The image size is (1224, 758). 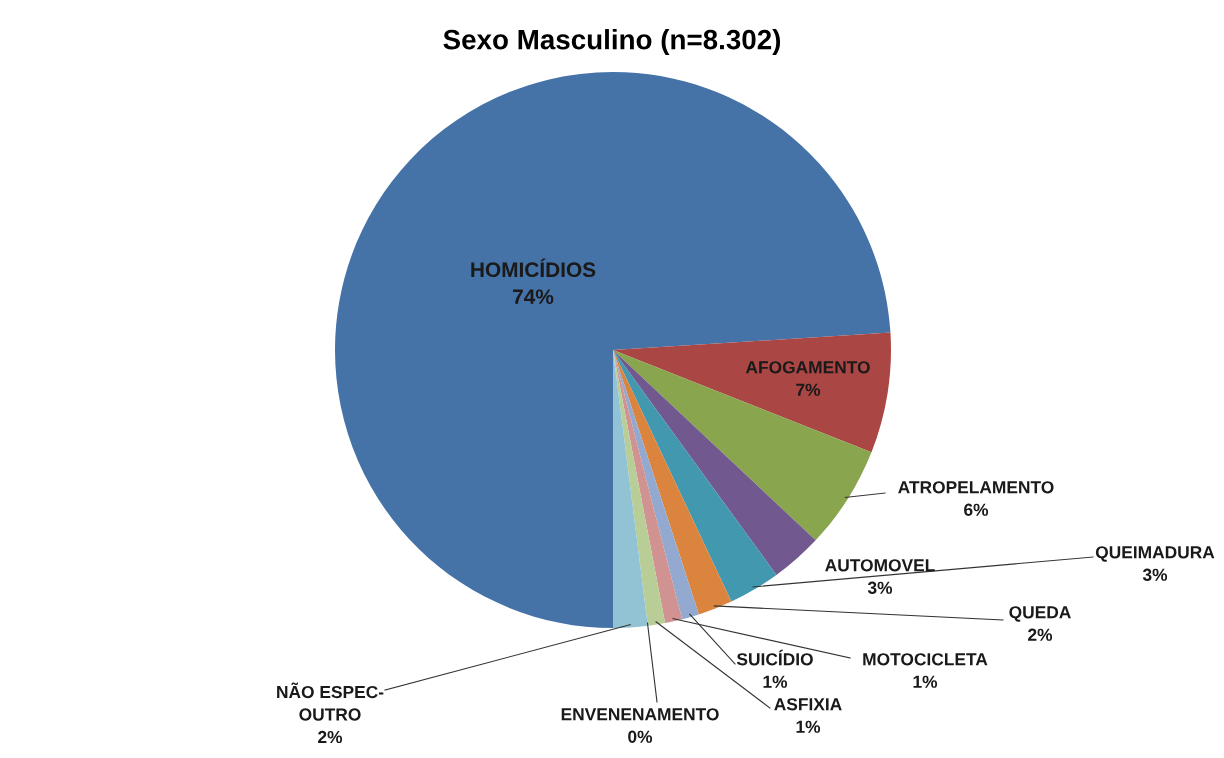 What do you see at coordinates (533, 297) in the screenshot?
I see `data-label: 74%` at bounding box center [533, 297].